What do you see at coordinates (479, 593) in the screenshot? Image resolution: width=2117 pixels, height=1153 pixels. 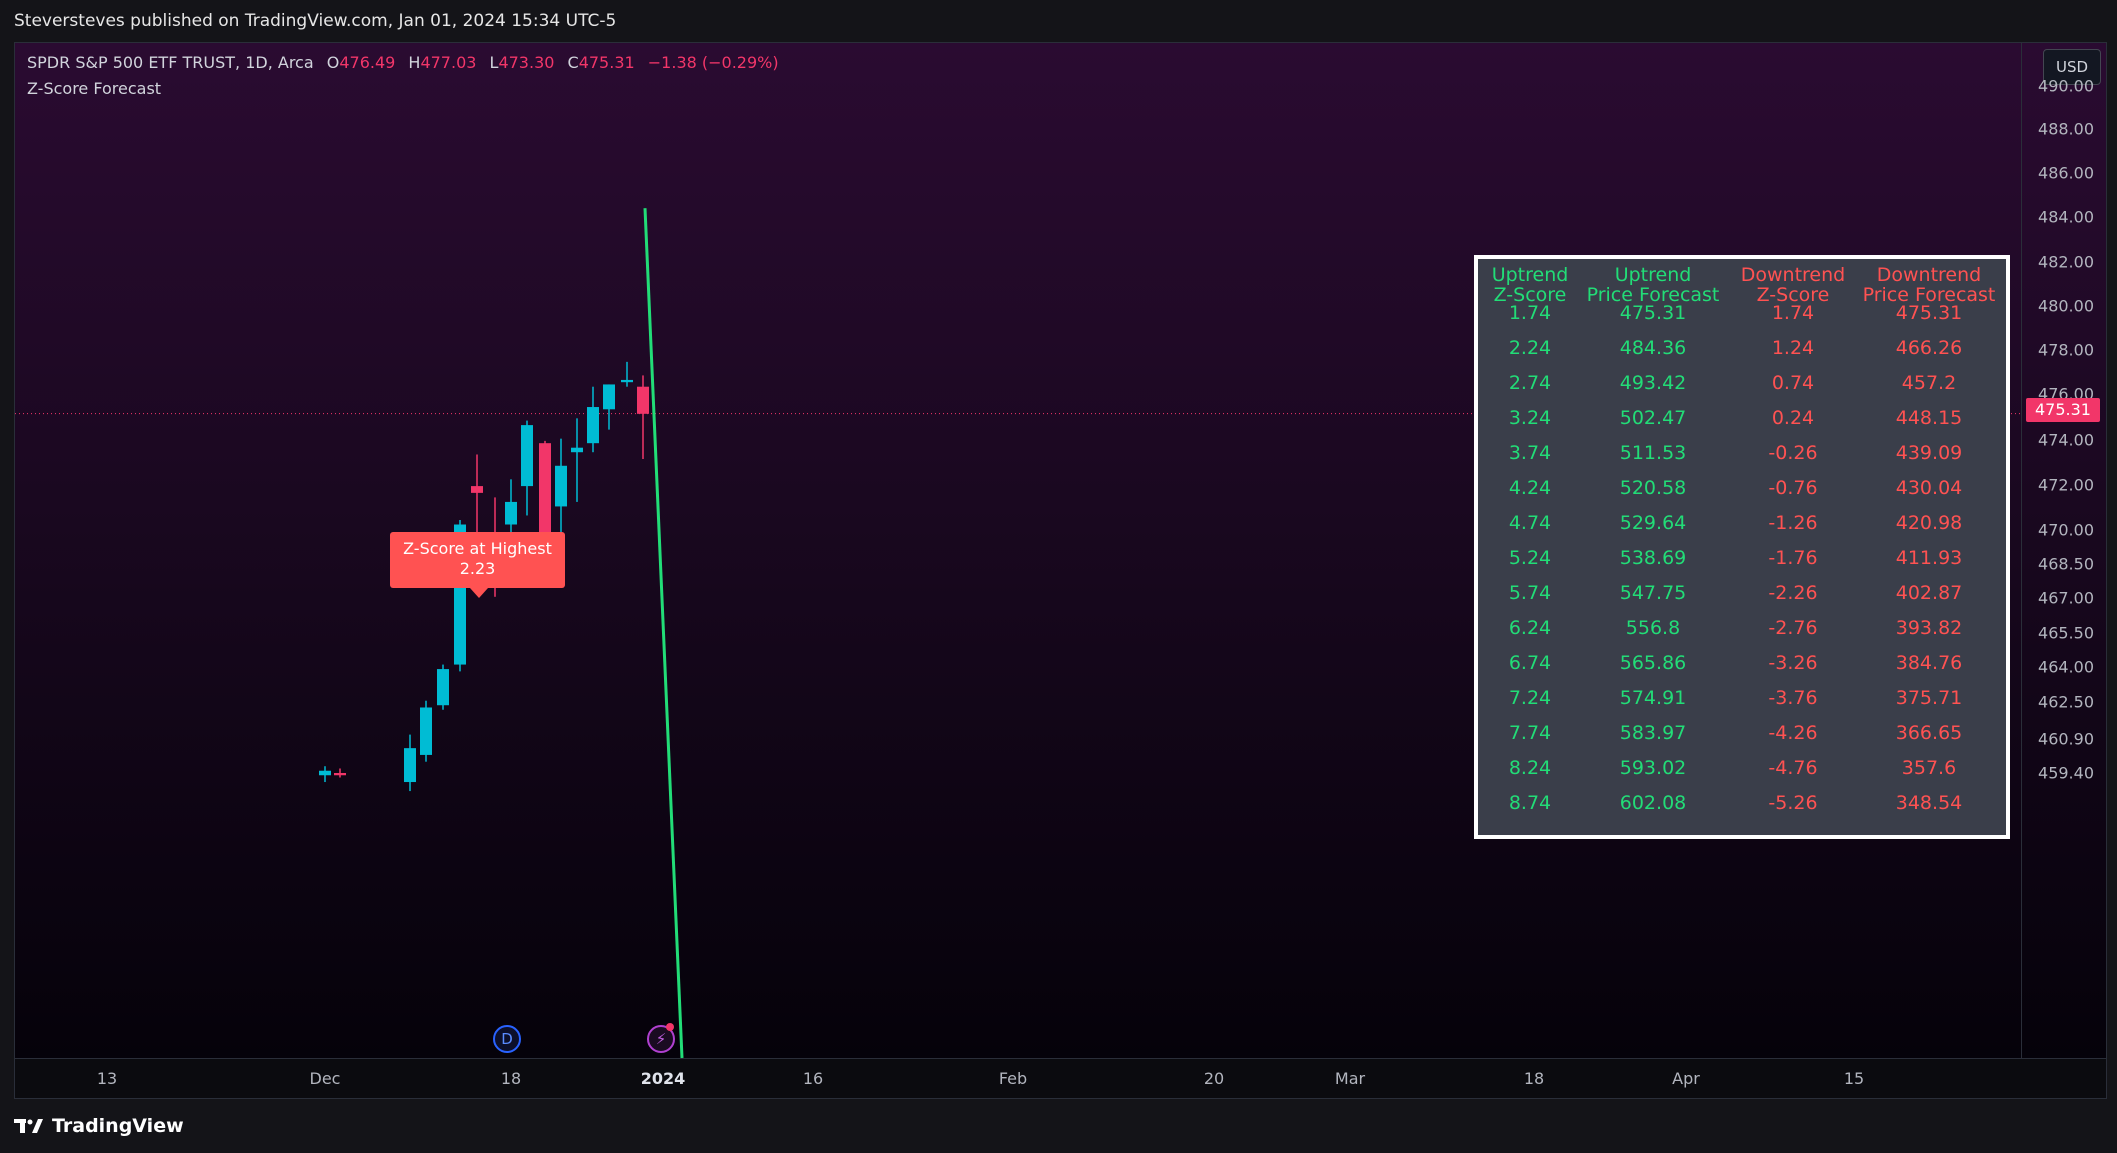 I see `zscore-label-pointer` at bounding box center [479, 593].